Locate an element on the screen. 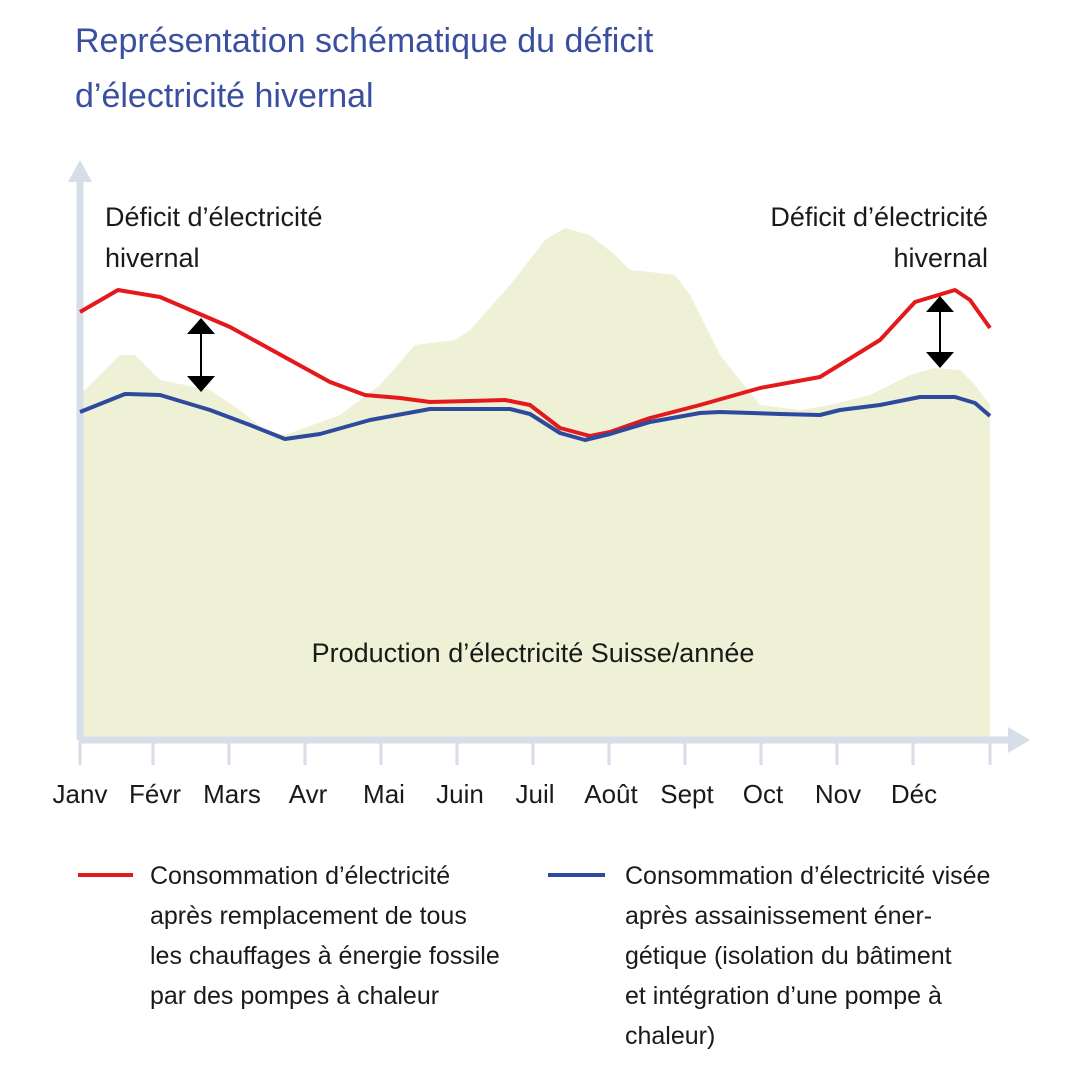 The height and width of the screenshot is (1080, 1075). legend-text: Consommation d’électricité is located at coordinates (300, 876).